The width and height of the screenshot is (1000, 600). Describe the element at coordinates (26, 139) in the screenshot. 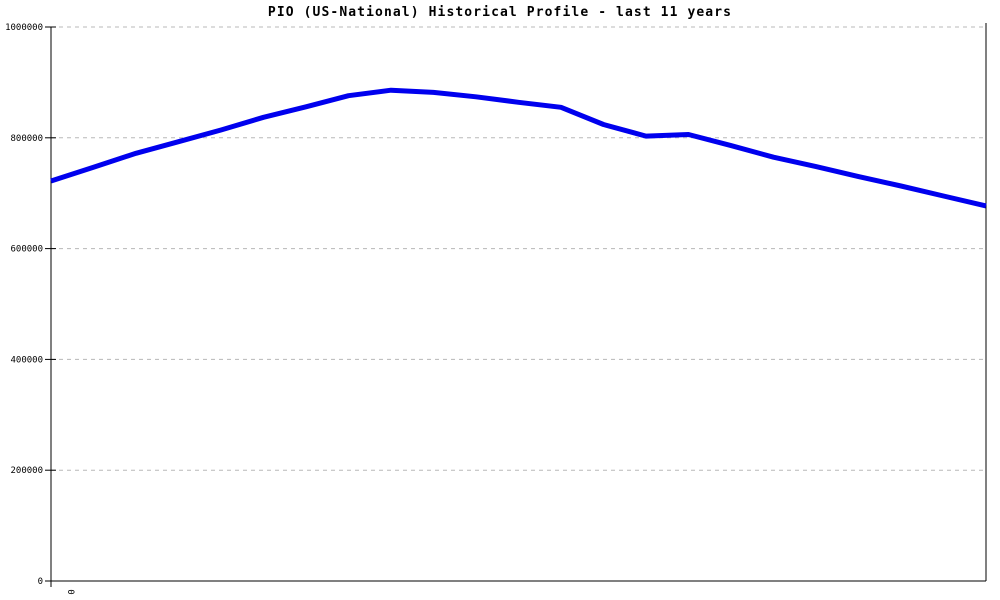

I see `y-tick-label: 800000` at that location.